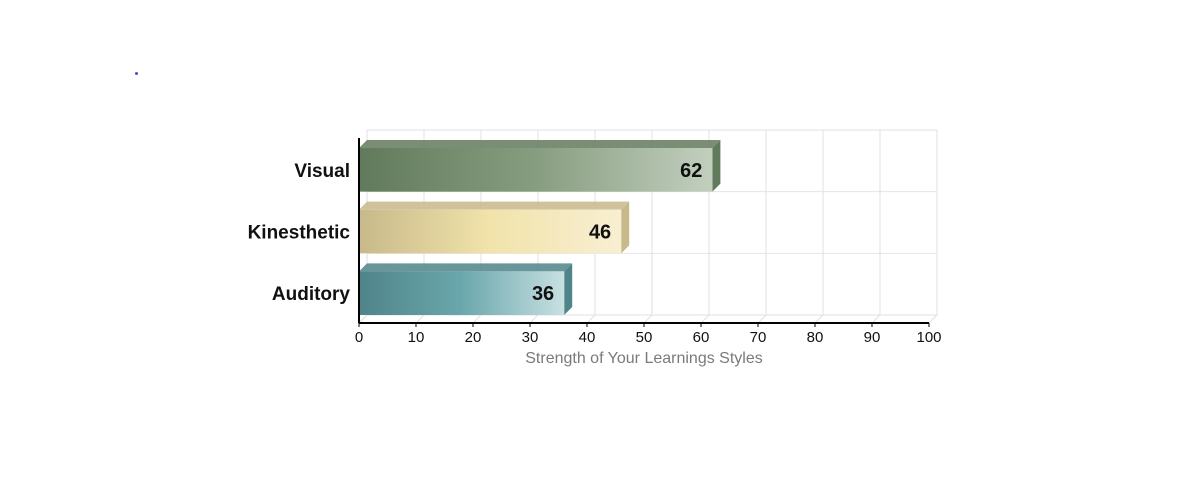 The height and width of the screenshot is (500, 1188). What do you see at coordinates (625, 227) in the screenshot?
I see `bar-side-kinesthetic` at bounding box center [625, 227].